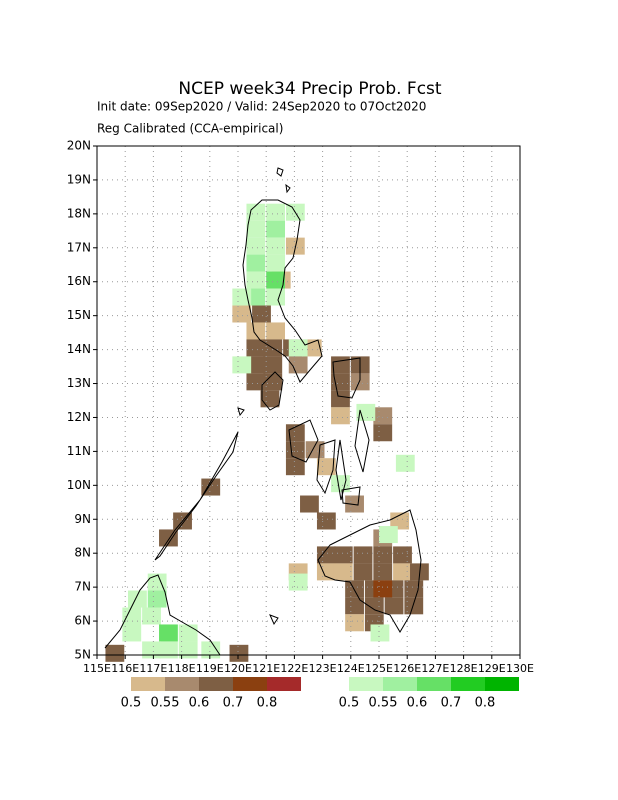  What do you see at coordinates (238, 668) in the screenshot?
I see `x-tick-label: 120E` at bounding box center [238, 668].